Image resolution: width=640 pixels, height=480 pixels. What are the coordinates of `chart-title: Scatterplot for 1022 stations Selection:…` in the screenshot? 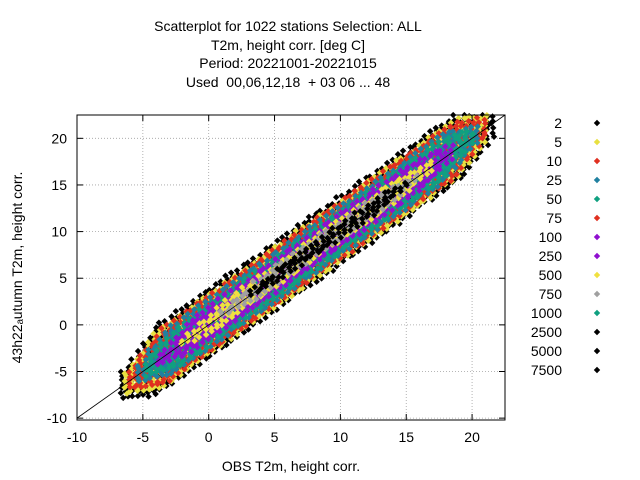 It's located at (288, 54).